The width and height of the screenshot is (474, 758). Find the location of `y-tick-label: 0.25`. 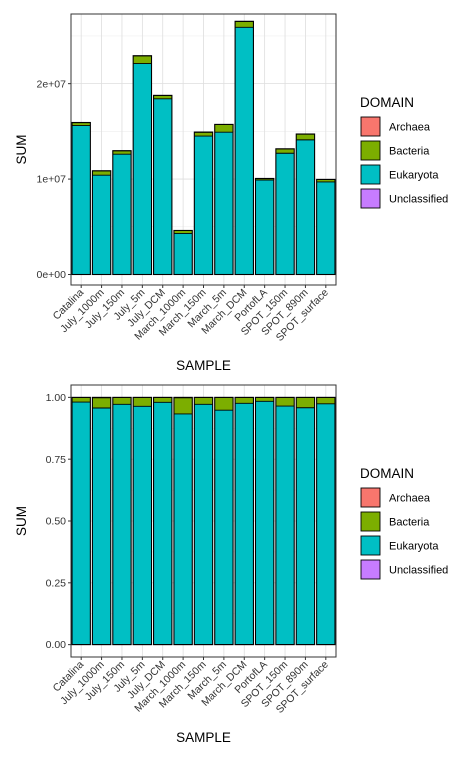

y-tick-label: 0.25 is located at coordinates (56, 583).